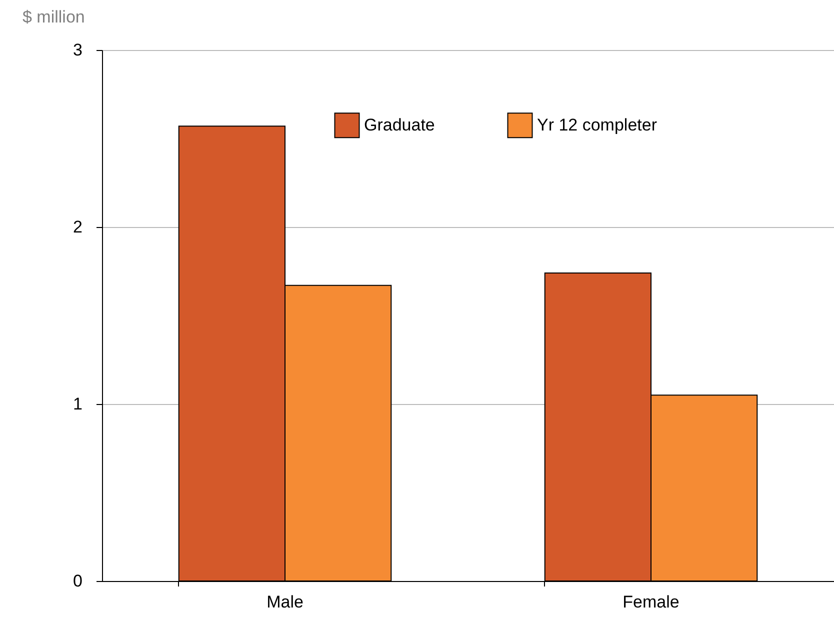 The image size is (834, 624). I want to click on legend-label: Graduate, so click(399, 124).